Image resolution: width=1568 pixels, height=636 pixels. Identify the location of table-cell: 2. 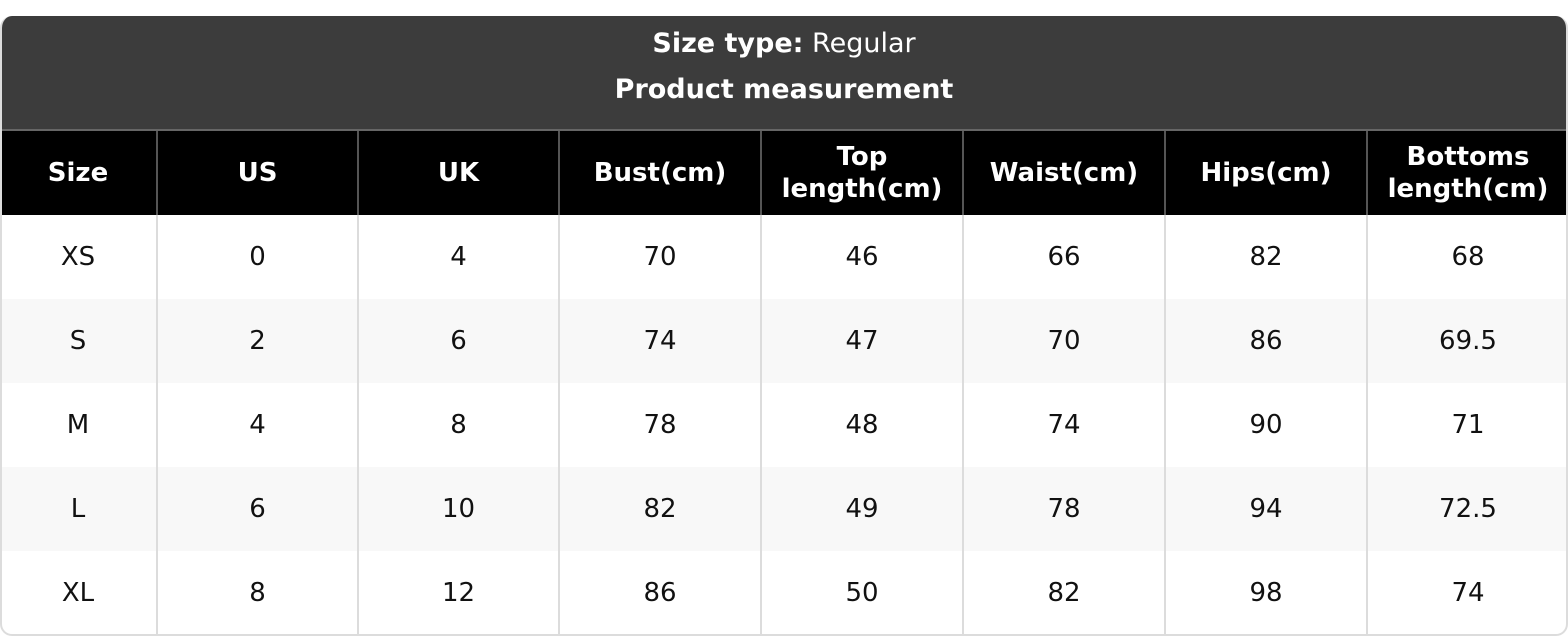
(257, 341).